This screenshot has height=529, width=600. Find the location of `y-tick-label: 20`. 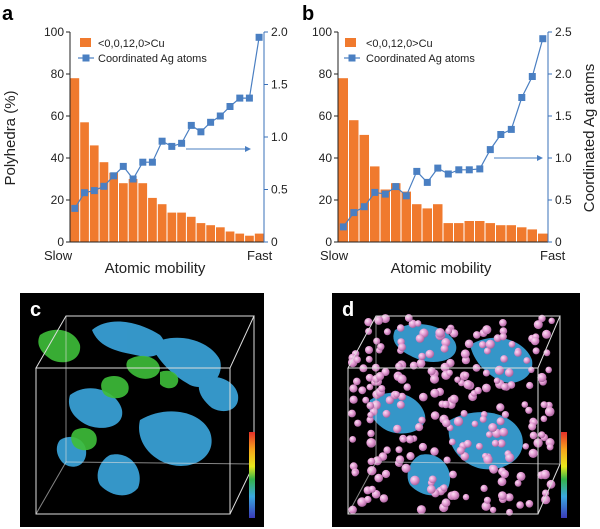

y-tick-label: 20 is located at coordinates (58, 200).